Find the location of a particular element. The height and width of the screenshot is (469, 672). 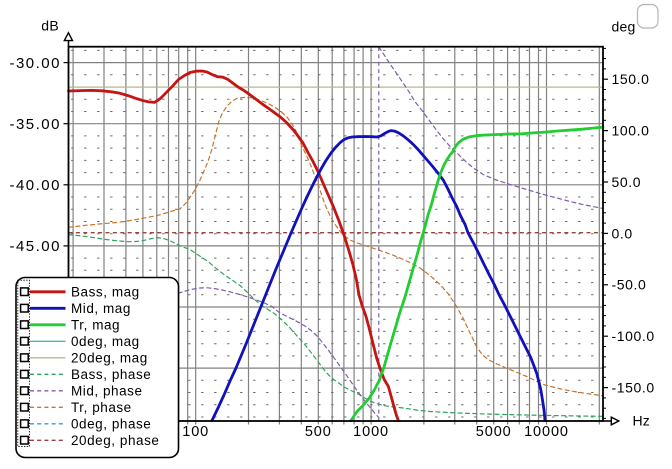

svg-text: 5000 is located at coordinates (494, 432).